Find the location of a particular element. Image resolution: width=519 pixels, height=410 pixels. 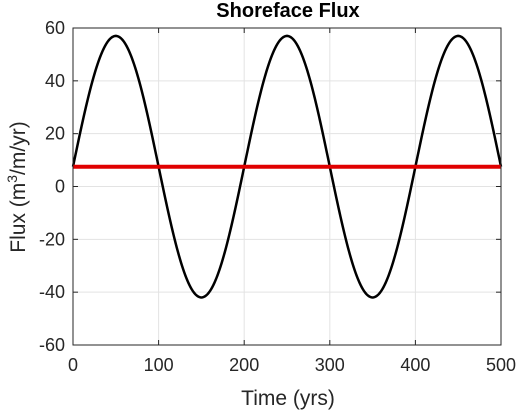

x-tick-label: 400 is located at coordinates (415, 365).